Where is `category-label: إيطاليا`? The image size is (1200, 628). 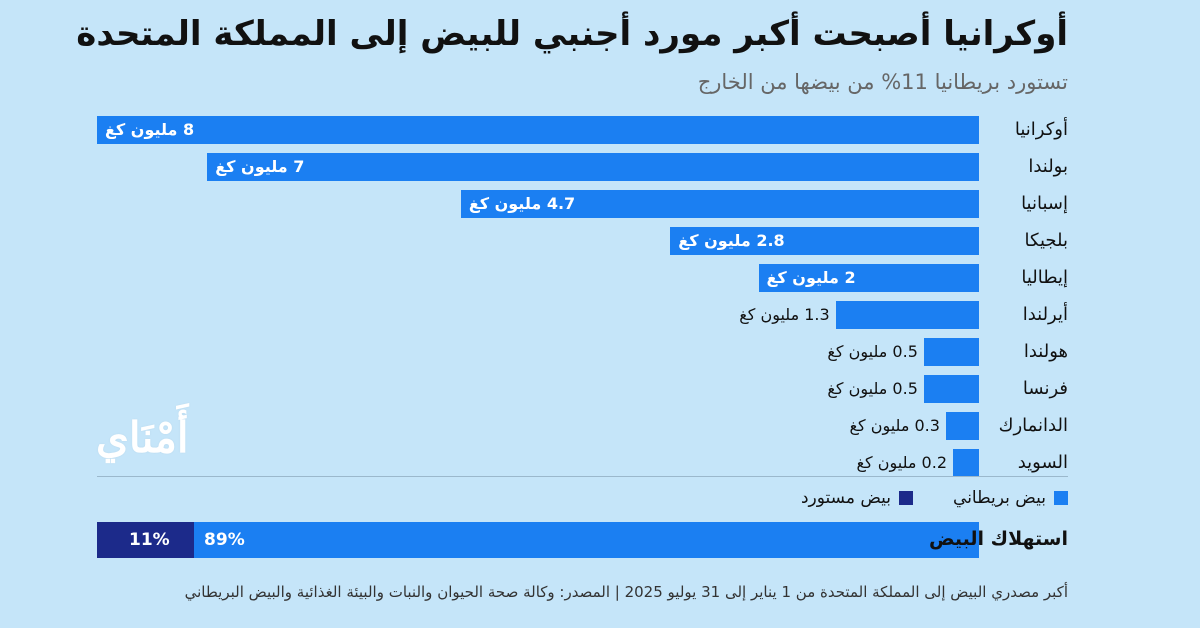
category-label: إيطاليا is located at coordinates (1044, 277).